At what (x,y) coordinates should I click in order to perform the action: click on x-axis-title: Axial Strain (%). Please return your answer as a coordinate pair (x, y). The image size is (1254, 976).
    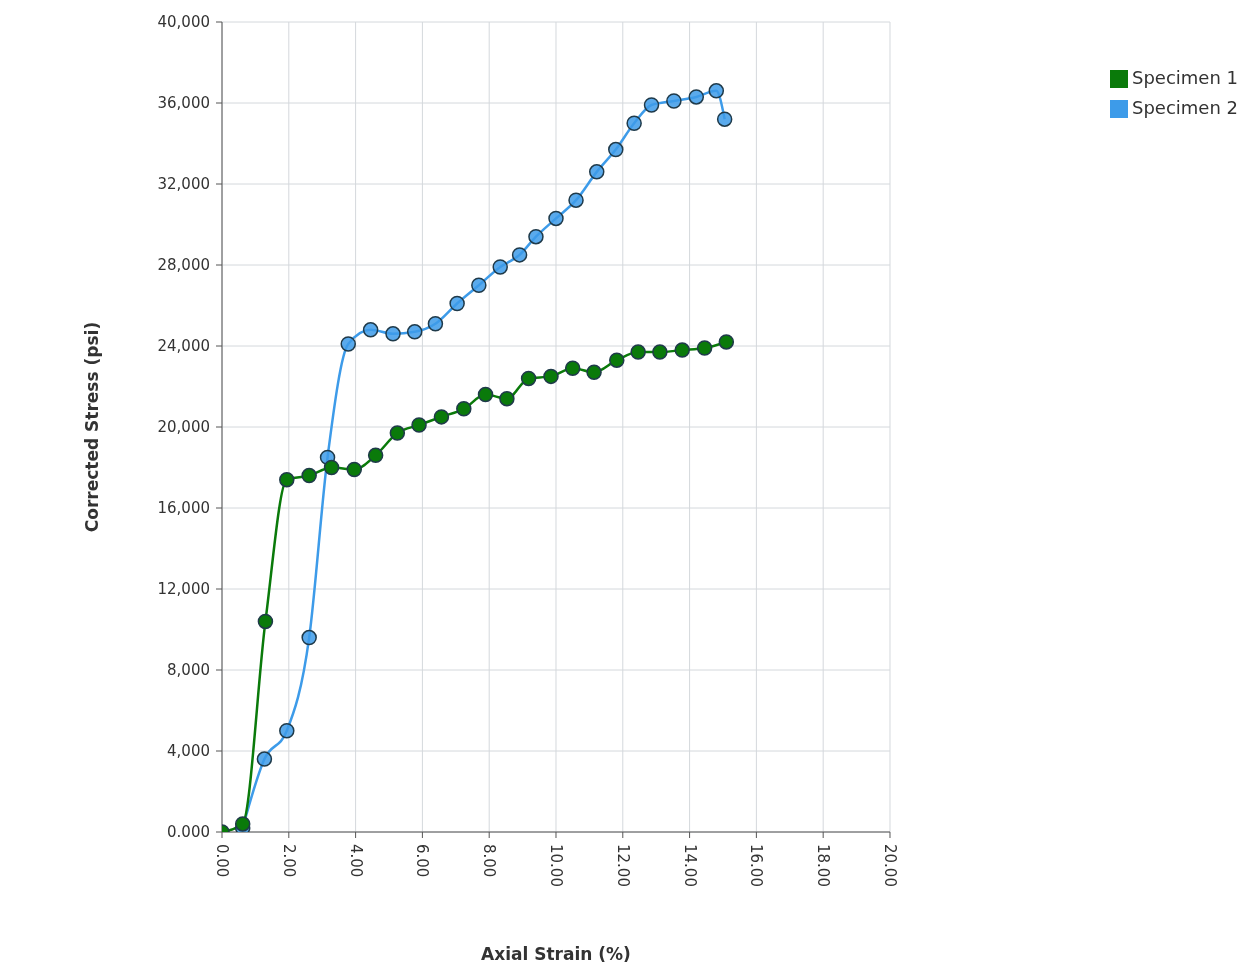
    Looking at the image, I should click on (556, 954).